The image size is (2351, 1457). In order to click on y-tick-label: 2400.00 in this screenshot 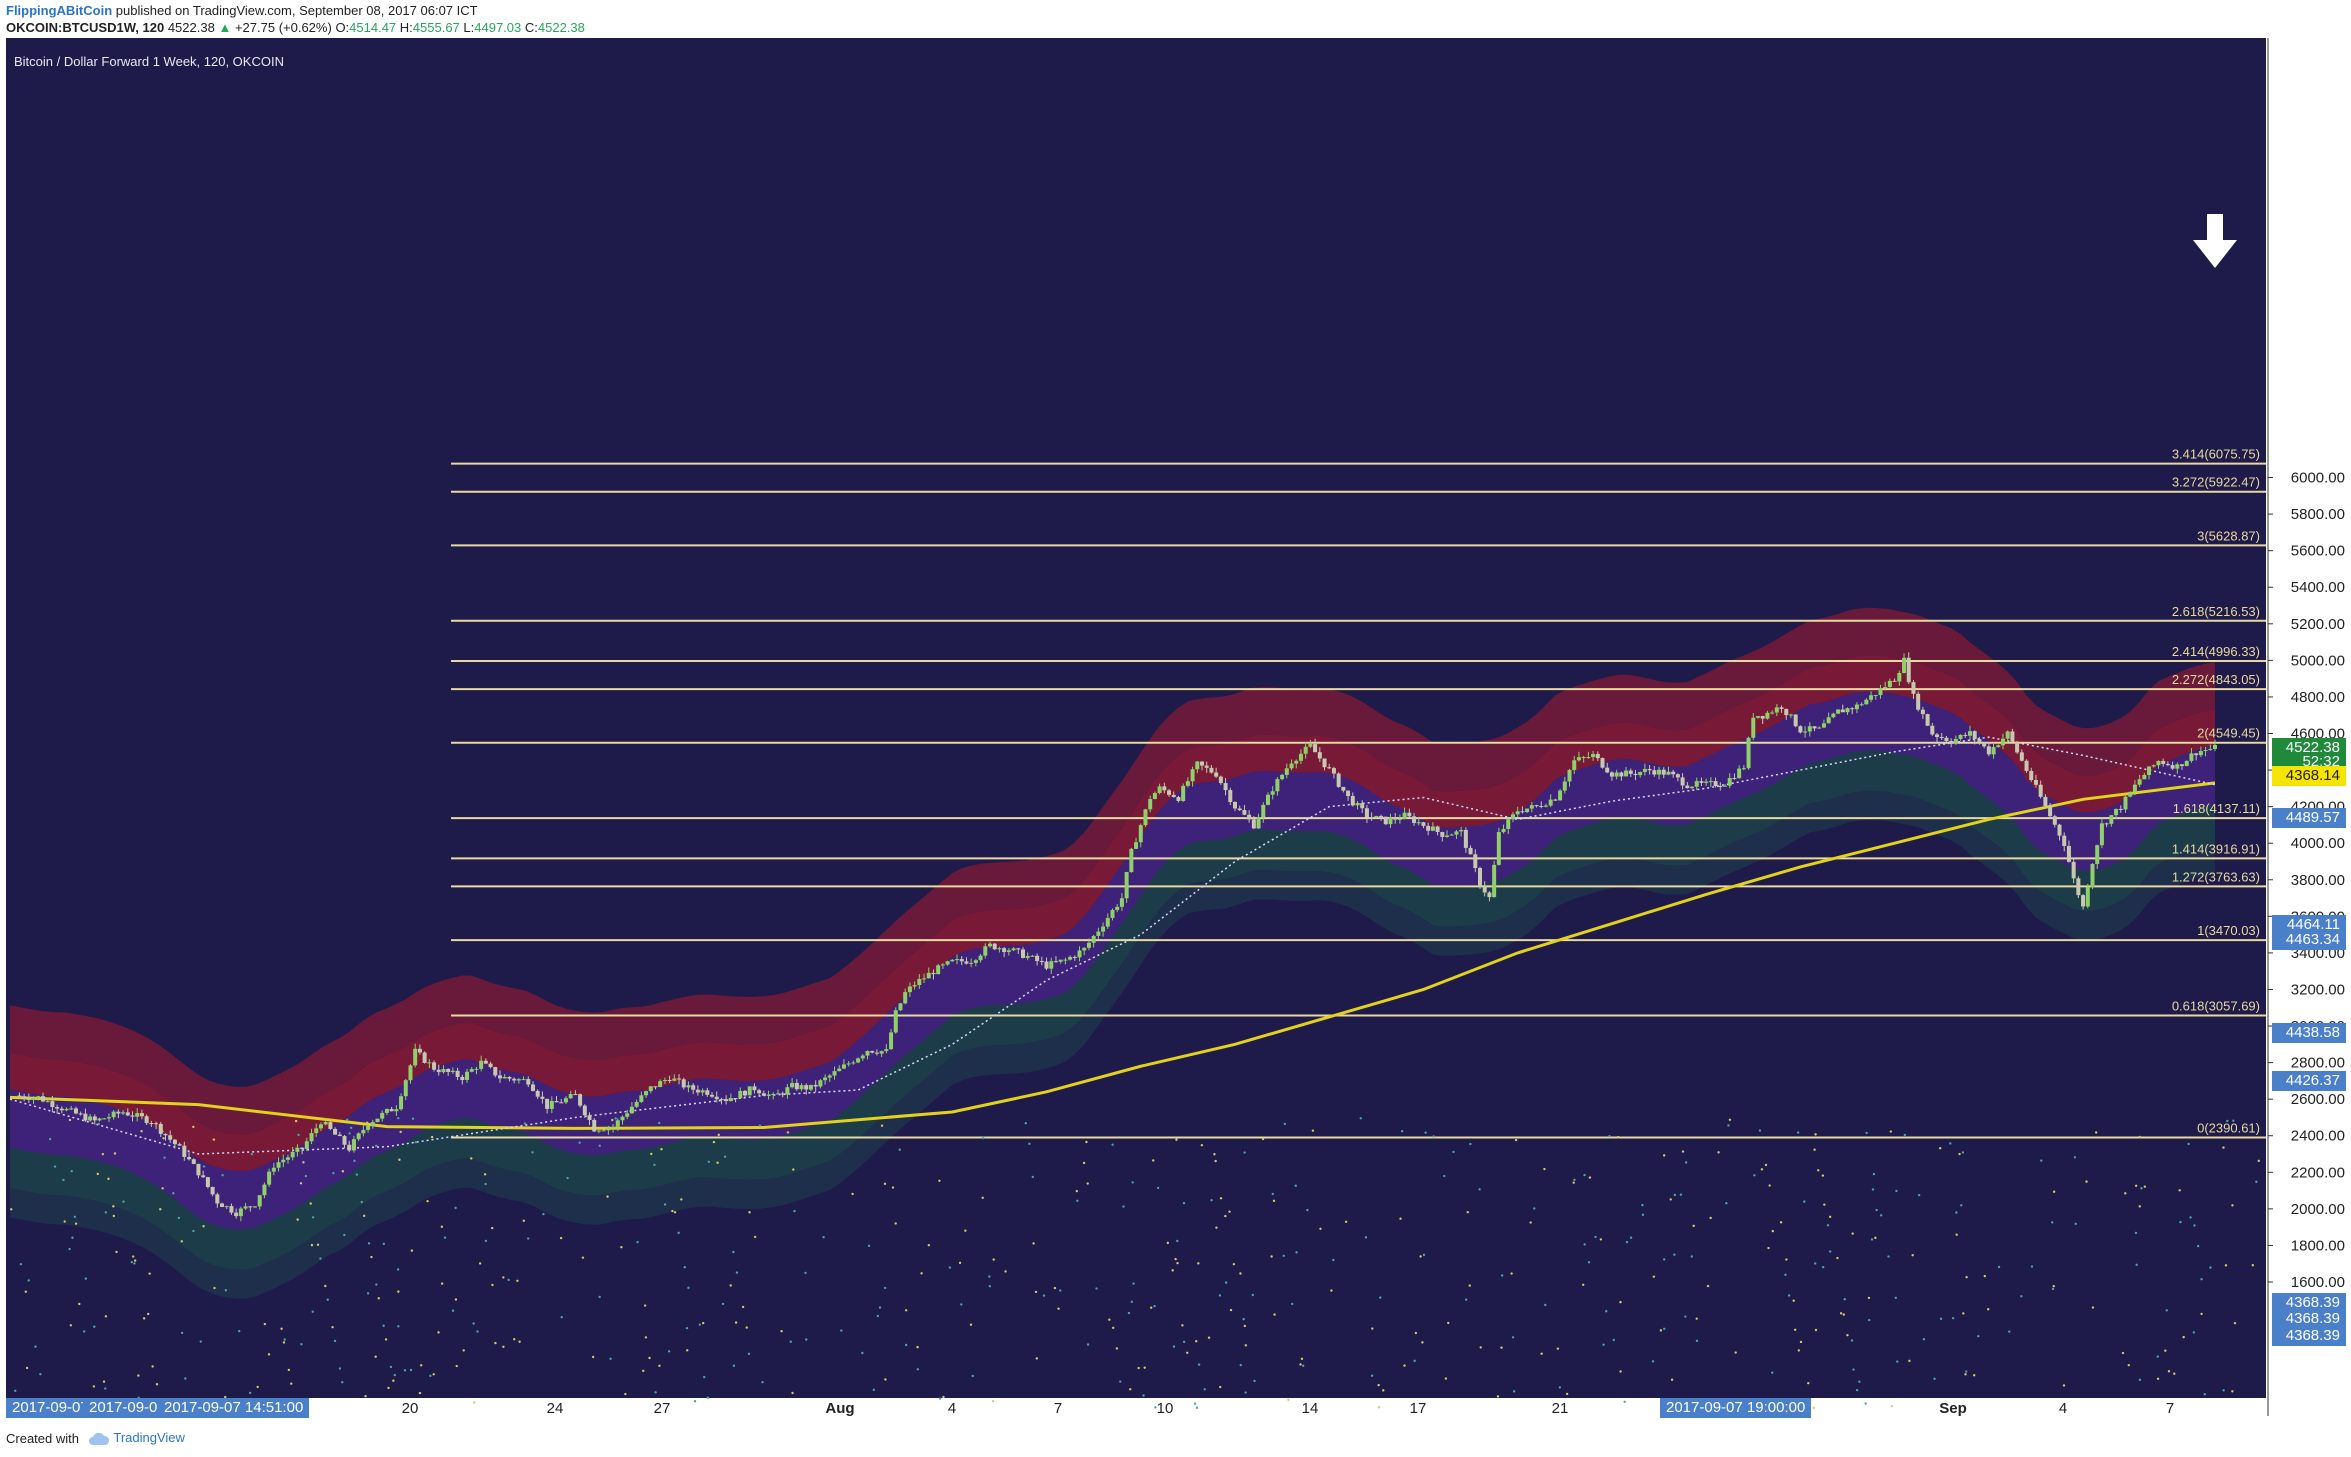, I will do `click(2318, 1136)`.